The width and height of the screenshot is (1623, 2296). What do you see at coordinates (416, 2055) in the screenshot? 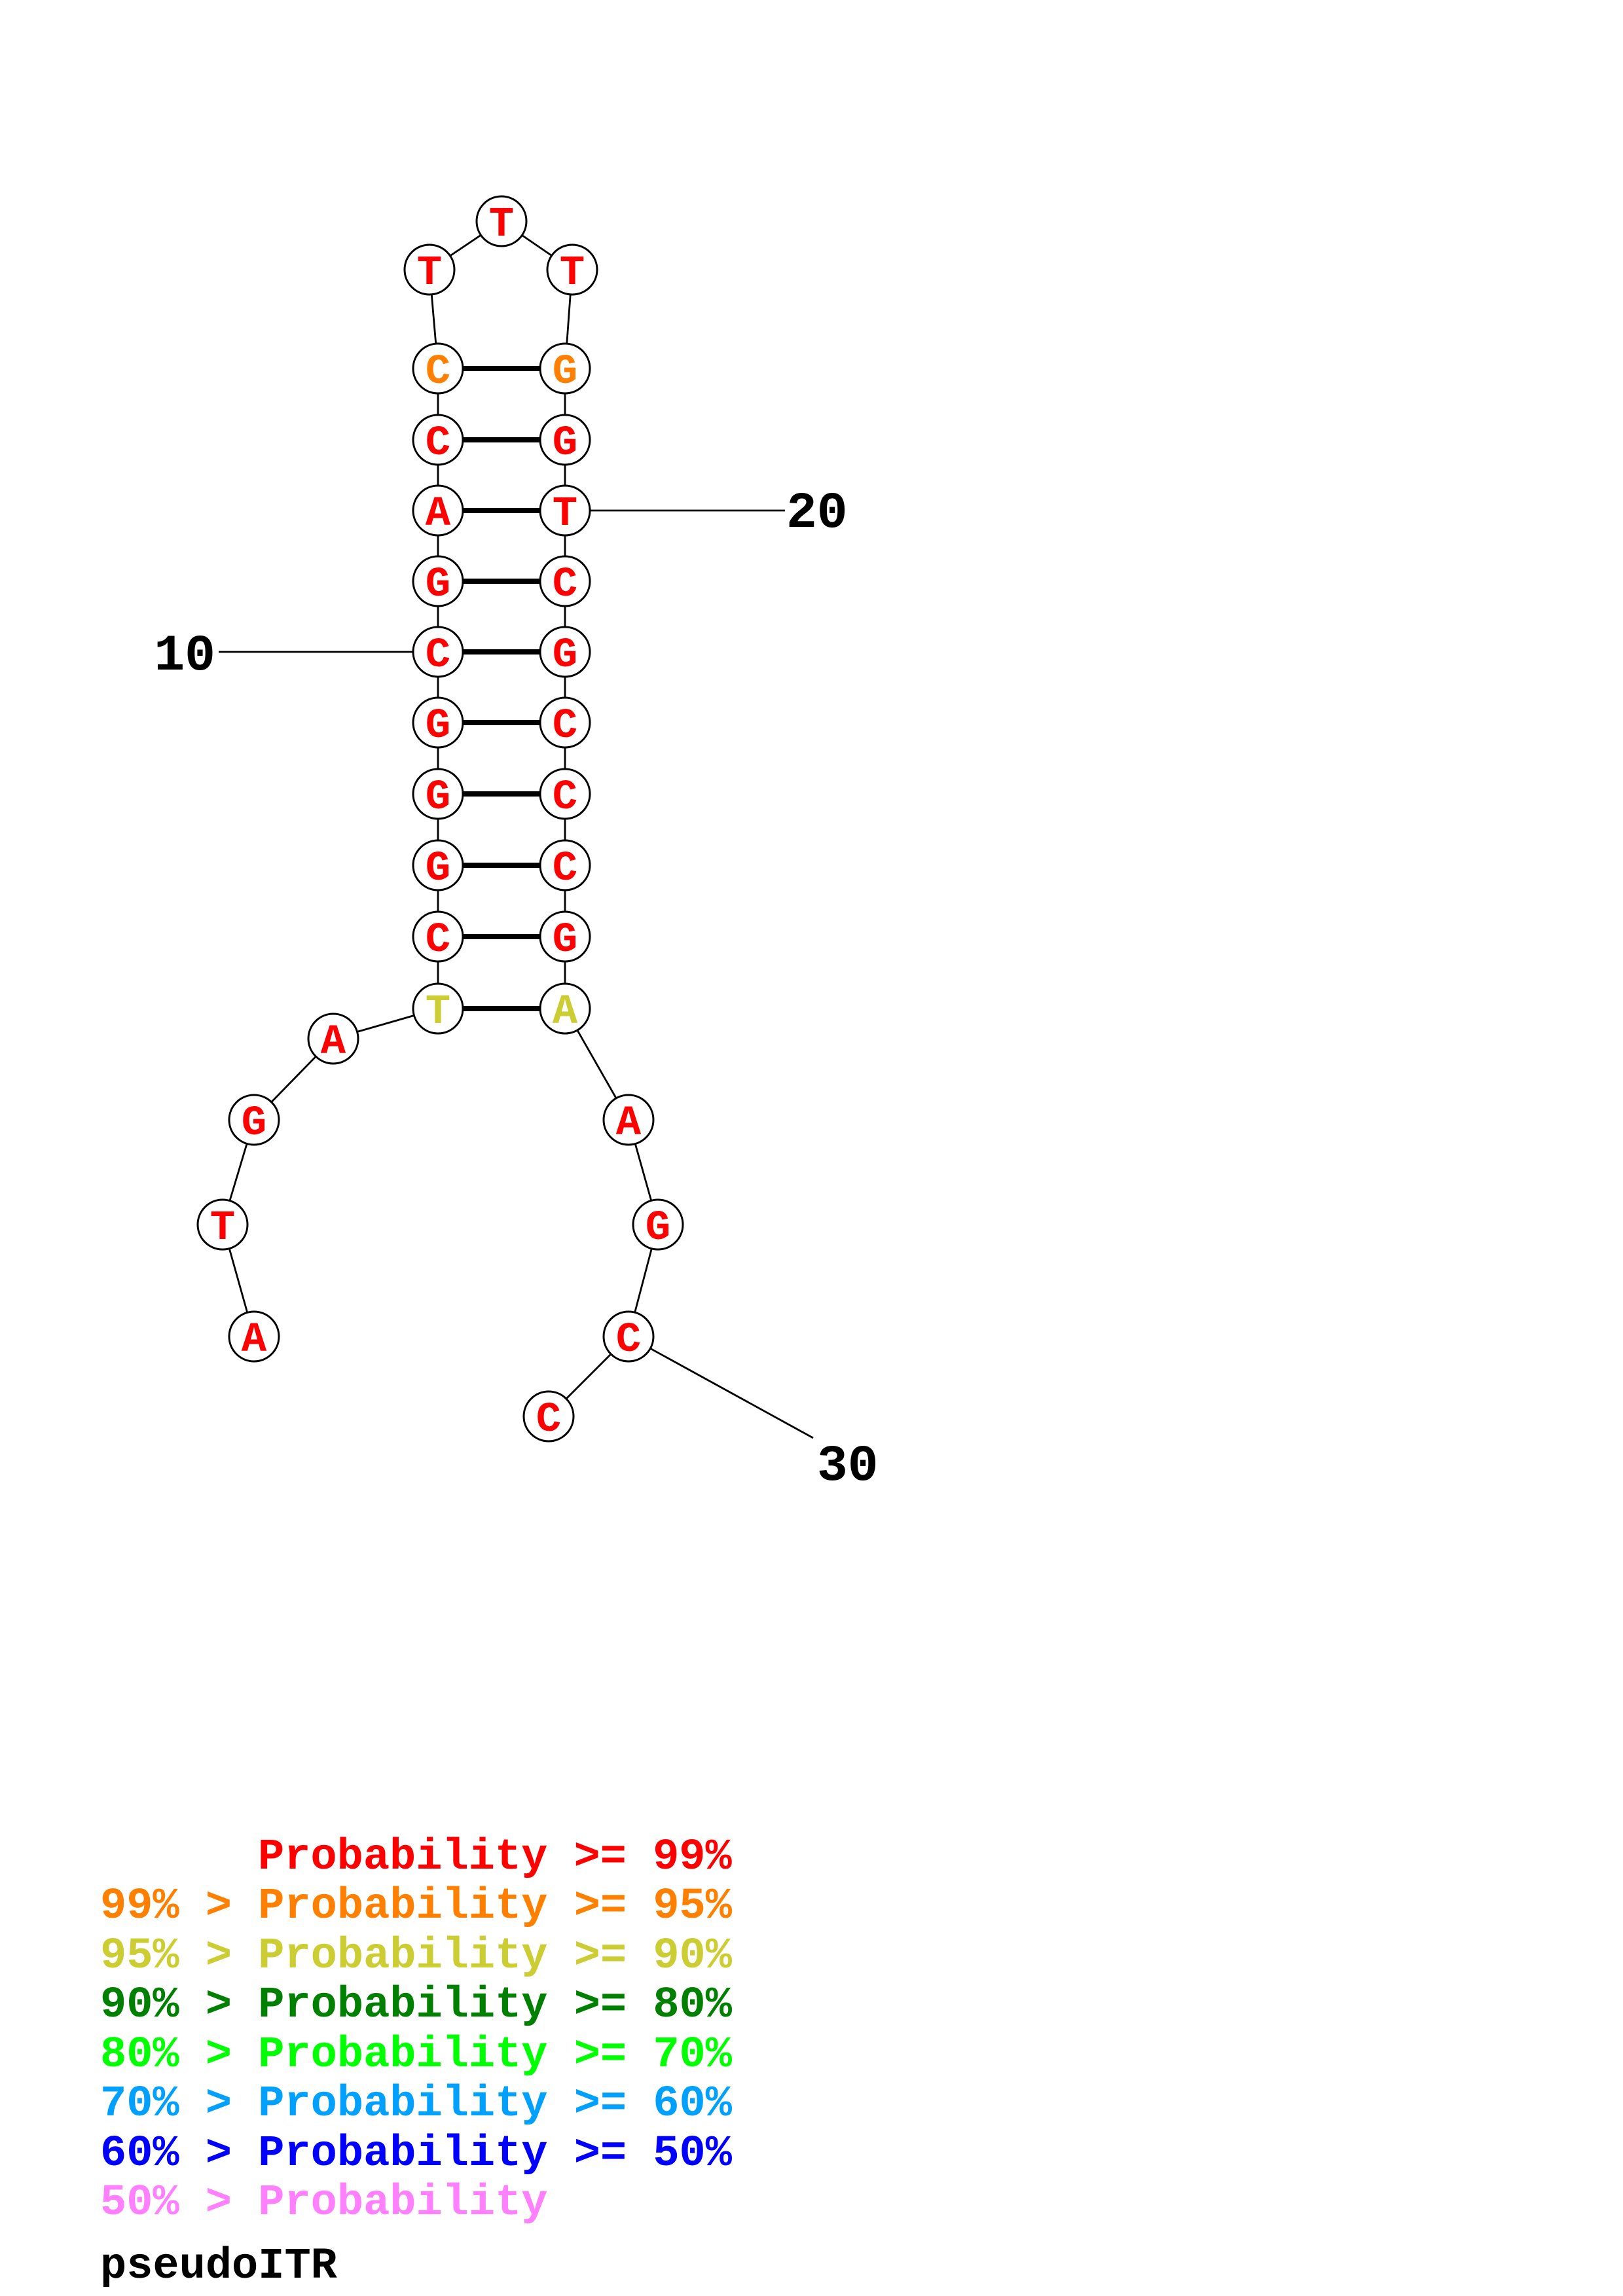
I see `legend-line-70-80: 80% > Probability >= 70%` at bounding box center [416, 2055].